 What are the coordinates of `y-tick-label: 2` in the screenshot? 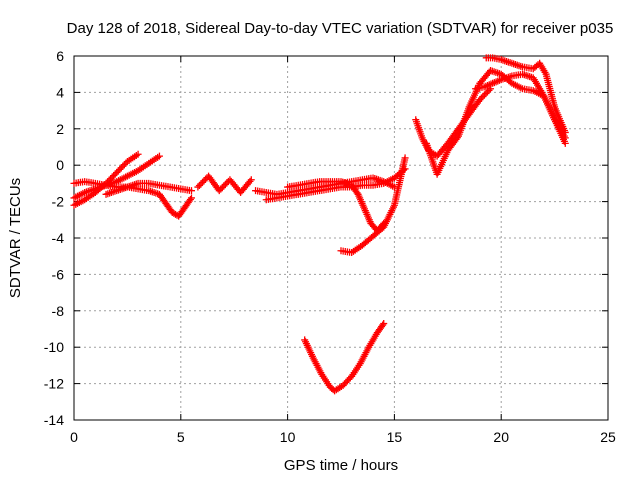 It's located at (60, 129).